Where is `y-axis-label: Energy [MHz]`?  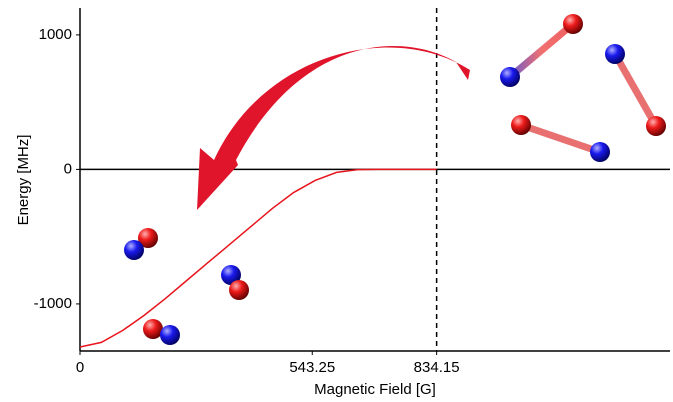
y-axis-label: Energy [MHz] is located at coordinates (23, 180).